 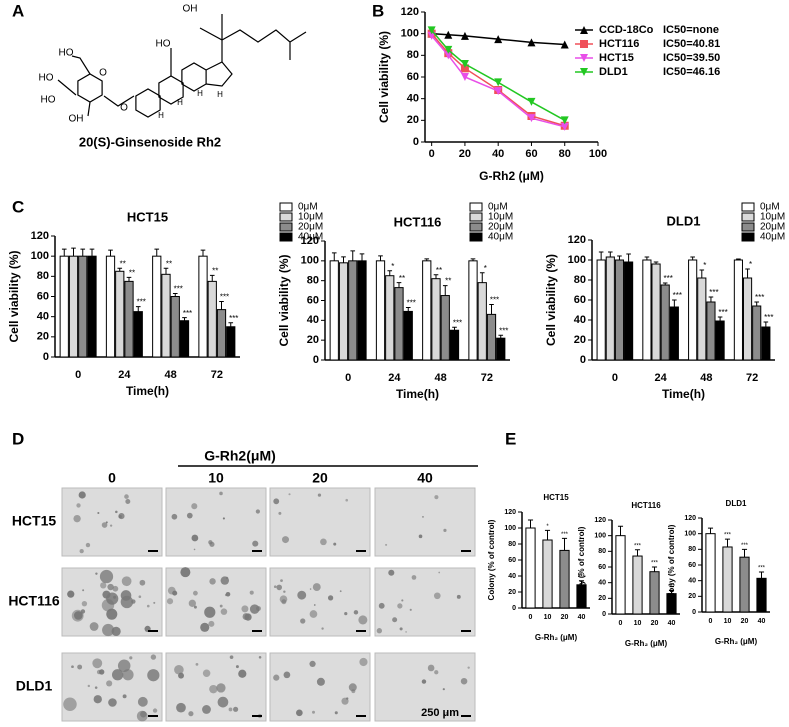 What do you see at coordinates (148, 103) in the screenshot?
I see `ring-bond` at bounding box center [148, 103].